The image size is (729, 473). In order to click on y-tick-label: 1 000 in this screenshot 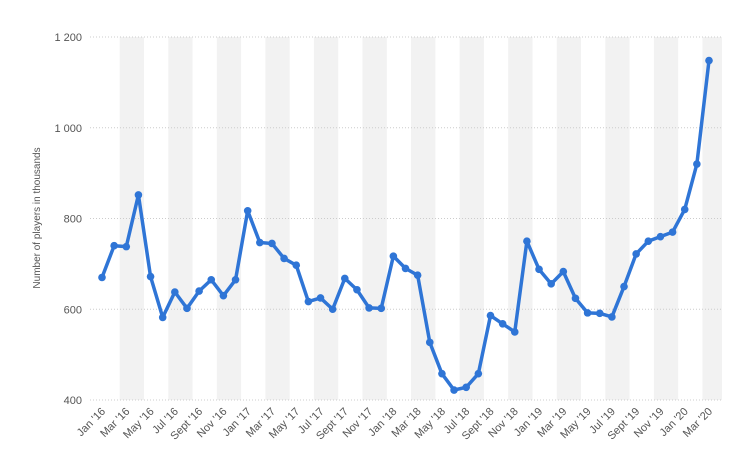, I will do `click(68, 129)`.